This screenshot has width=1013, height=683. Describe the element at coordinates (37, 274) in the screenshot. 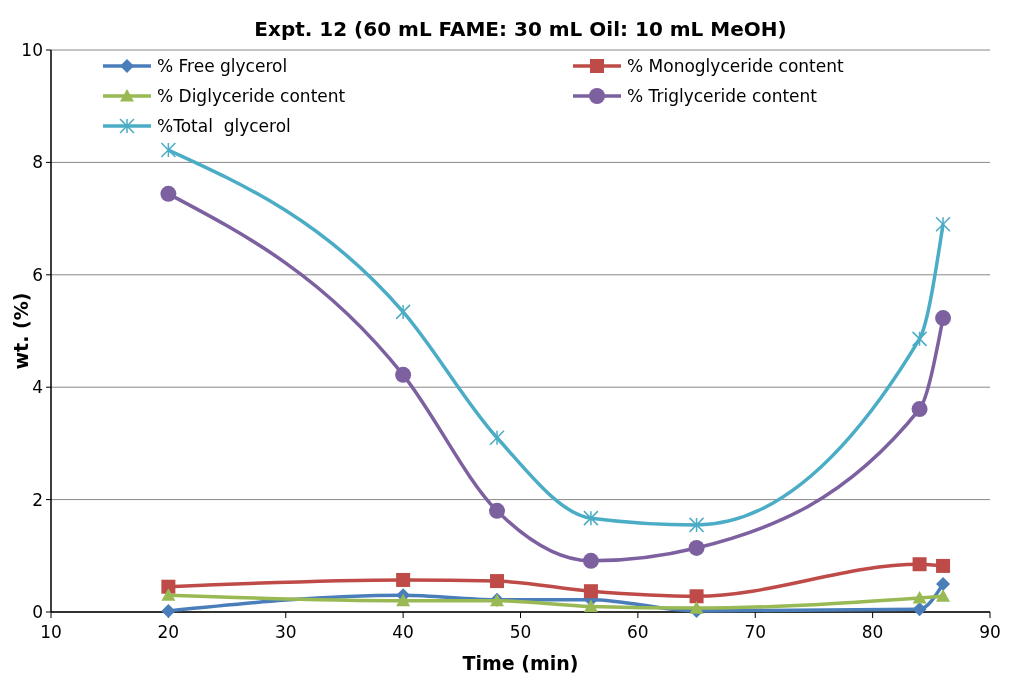

I see `y-tick-label: 6` at that location.